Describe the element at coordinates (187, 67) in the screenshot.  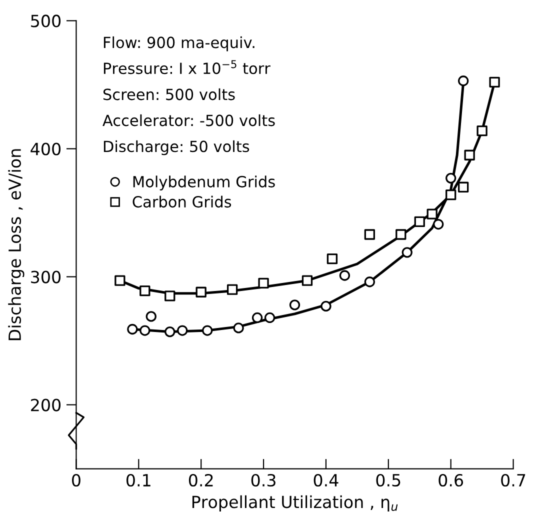
I see `annotation: Pressure: I x 10$^{−5}$ torr` at that location.